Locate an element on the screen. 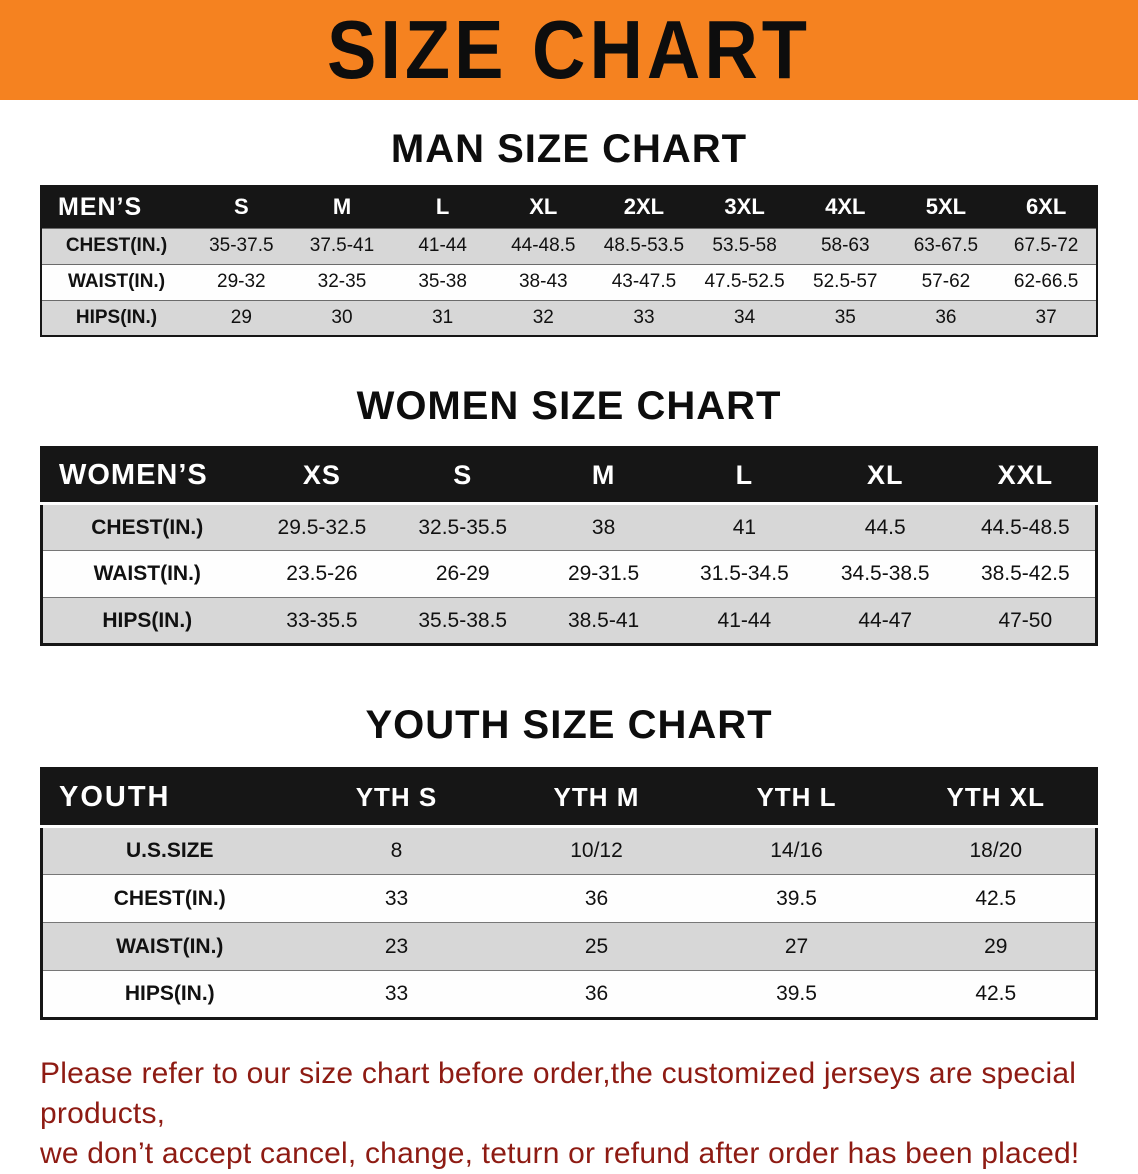  size-value-cell: 10/12 is located at coordinates (596, 850).